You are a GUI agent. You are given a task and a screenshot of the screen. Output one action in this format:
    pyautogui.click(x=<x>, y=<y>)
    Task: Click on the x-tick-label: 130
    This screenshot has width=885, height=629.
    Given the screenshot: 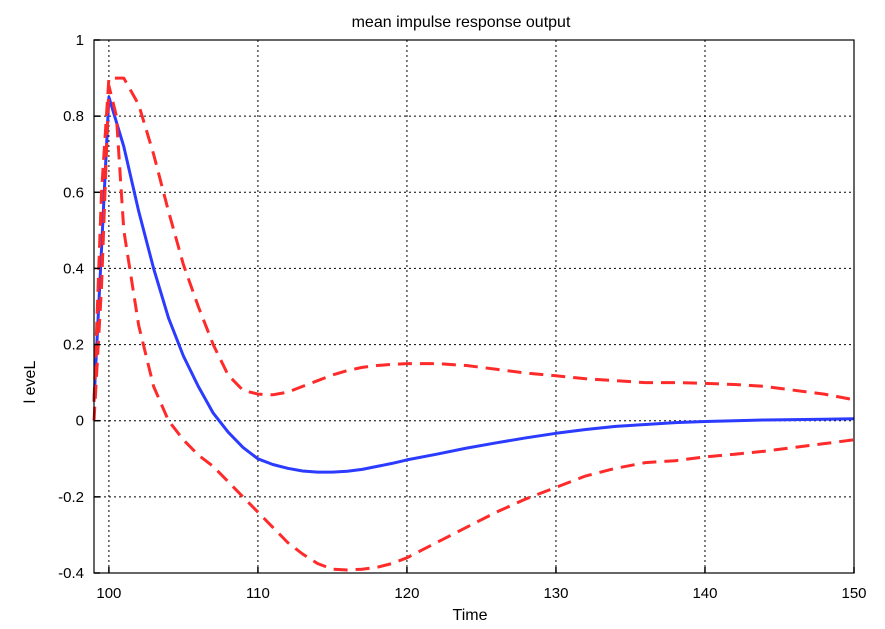 What is the action you would take?
    pyautogui.click(x=555, y=593)
    